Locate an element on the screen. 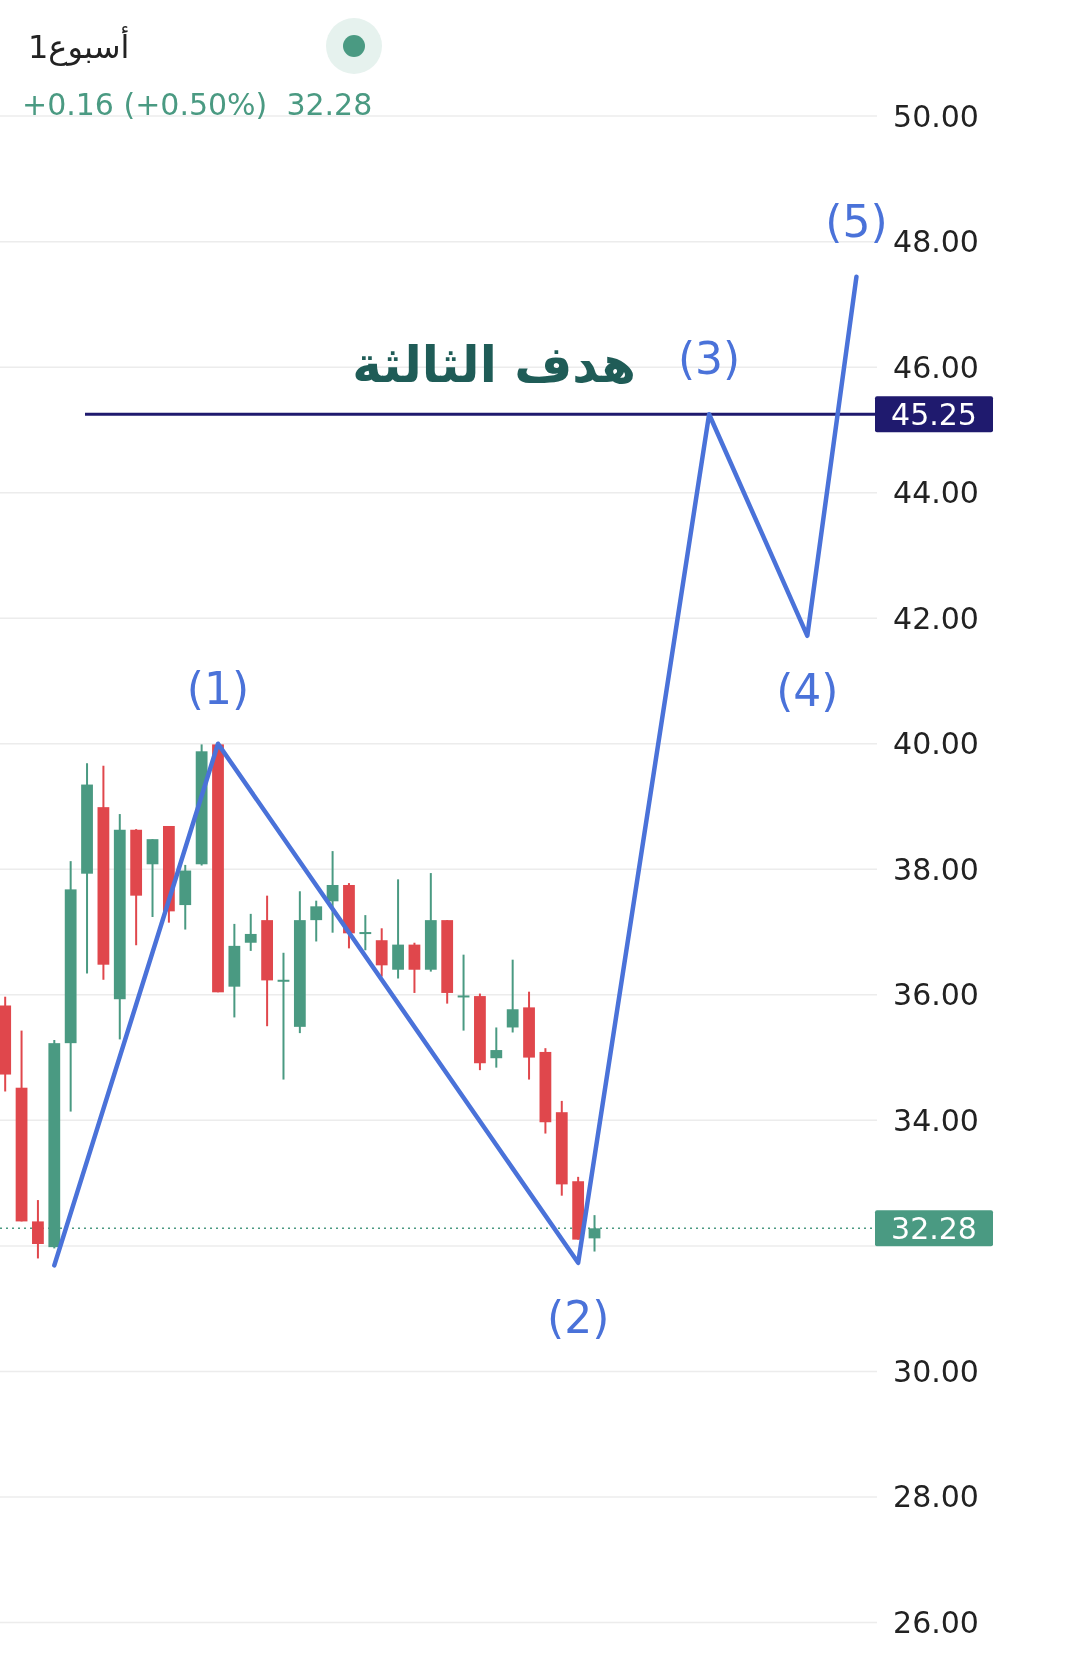  annotation: (5) is located at coordinates (856, 221).